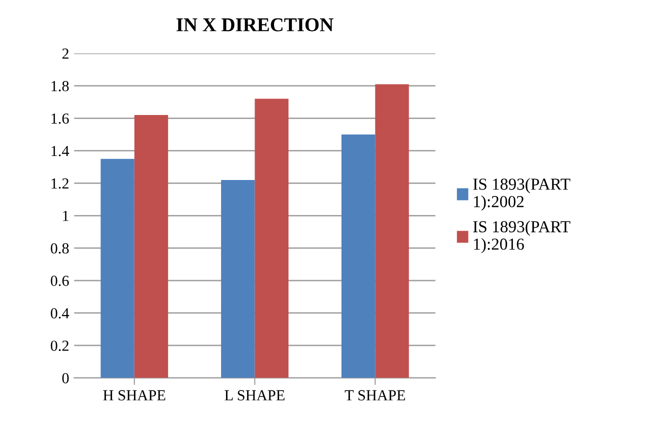 This screenshot has width=645, height=427. What do you see at coordinates (59, 248) in the screenshot?
I see `y-tick-label: 0.8` at bounding box center [59, 248].